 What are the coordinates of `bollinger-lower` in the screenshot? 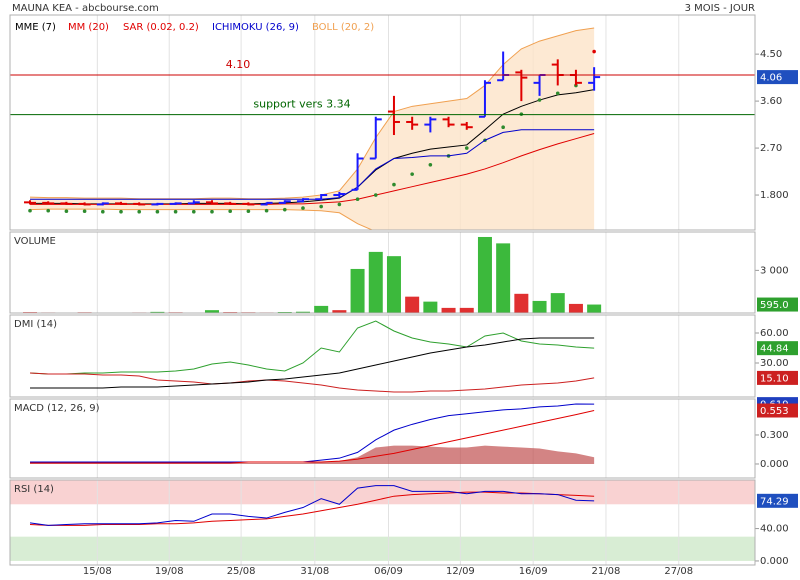 It's located at (202, 219).